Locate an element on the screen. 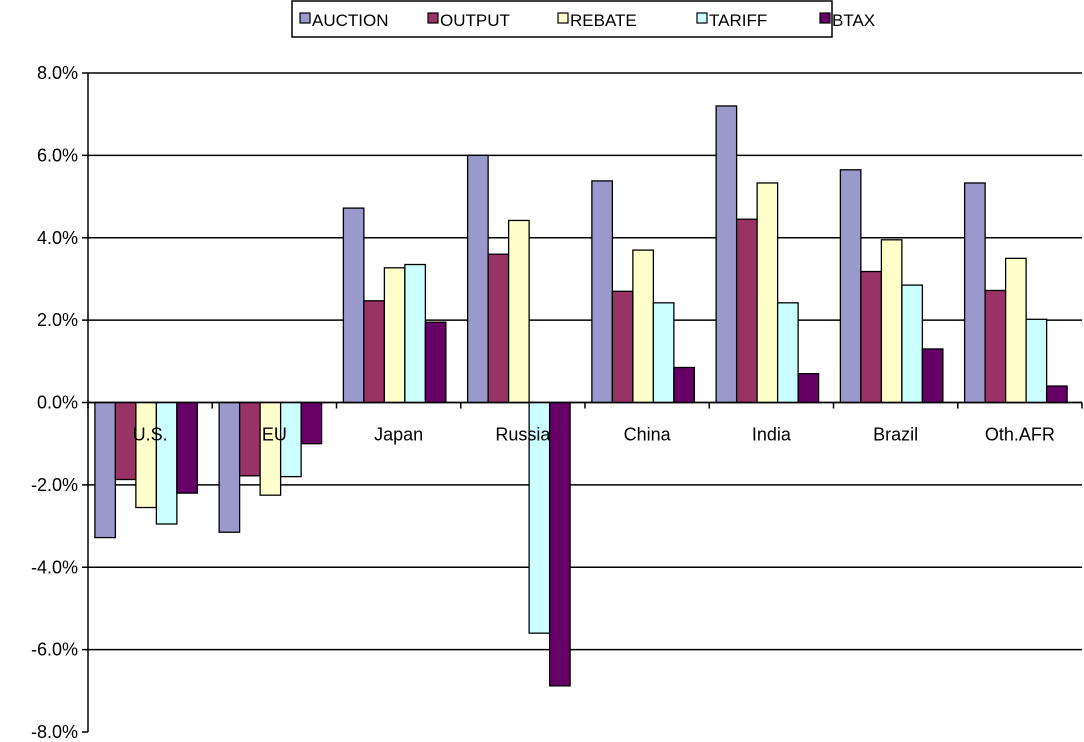  category-label: China is located at coordinates (648, 435).